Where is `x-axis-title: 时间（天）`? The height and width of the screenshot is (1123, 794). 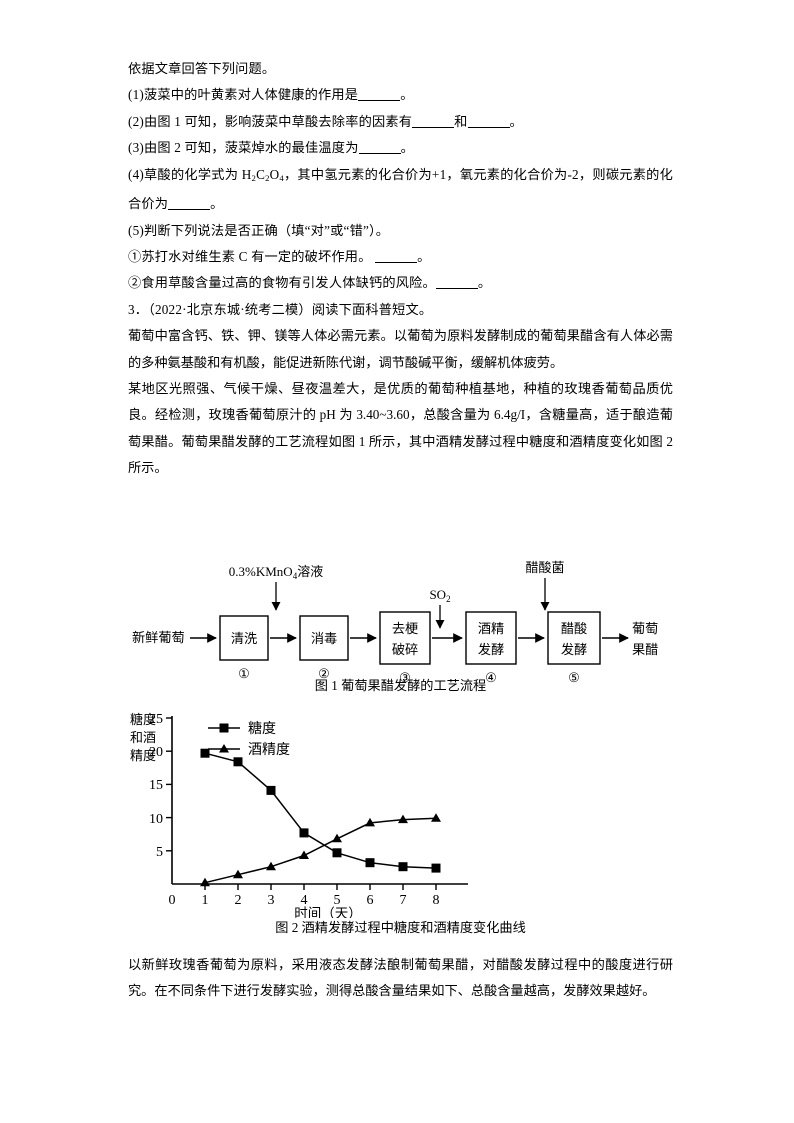 x-axis-title: 时间（天） is located at coordinates (328, 912).